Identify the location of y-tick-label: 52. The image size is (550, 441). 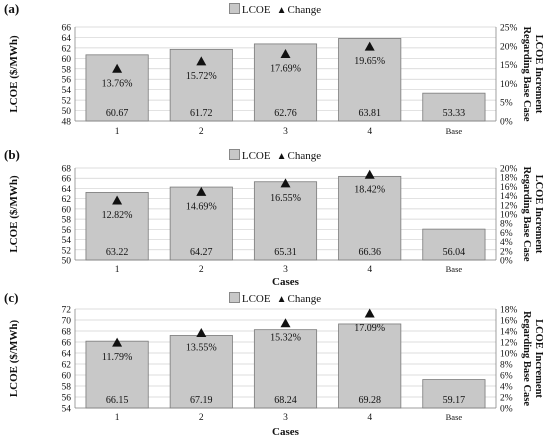
(67, 251).